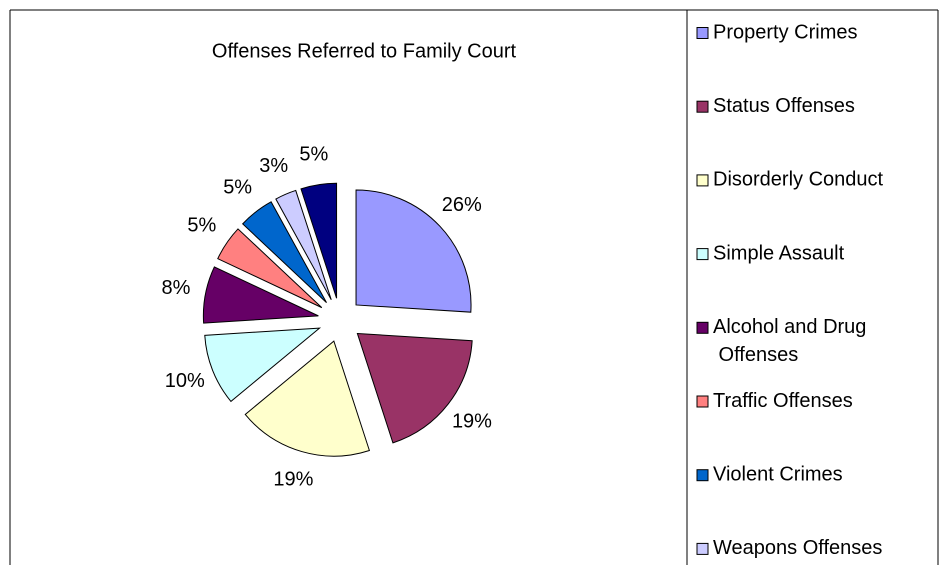 The width and height of the screenshot is (940, 565). I want to click on legend-label: Simple Assault, so click(779, 253).